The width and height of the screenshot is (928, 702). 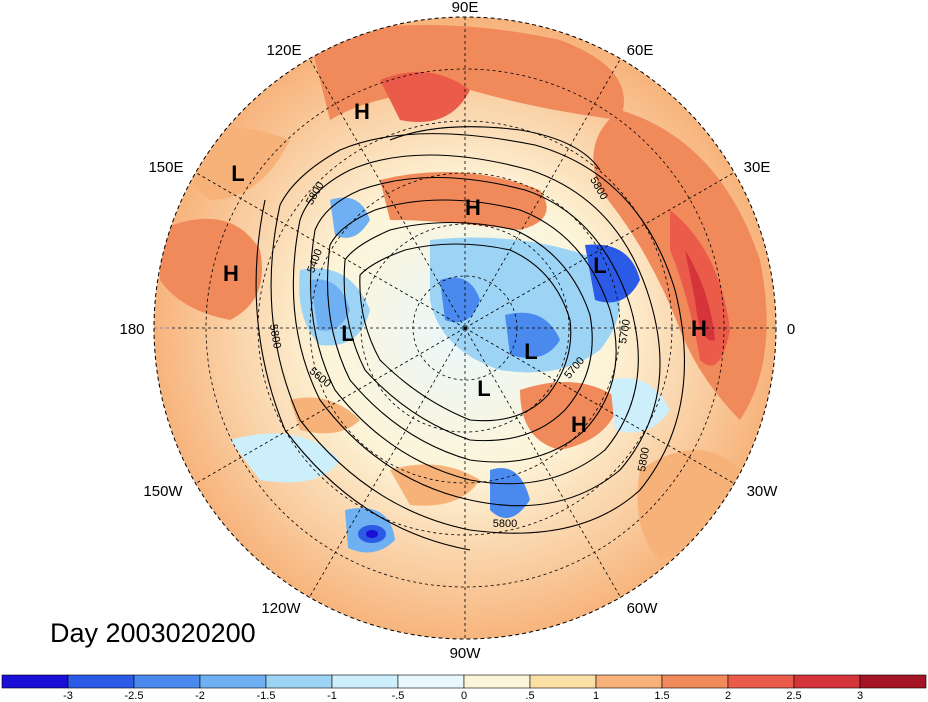 What do you see at coordinates (763, 491) in the screenshot?
I see `lon-label-30w: 30W` at bounding box center [763, 491].